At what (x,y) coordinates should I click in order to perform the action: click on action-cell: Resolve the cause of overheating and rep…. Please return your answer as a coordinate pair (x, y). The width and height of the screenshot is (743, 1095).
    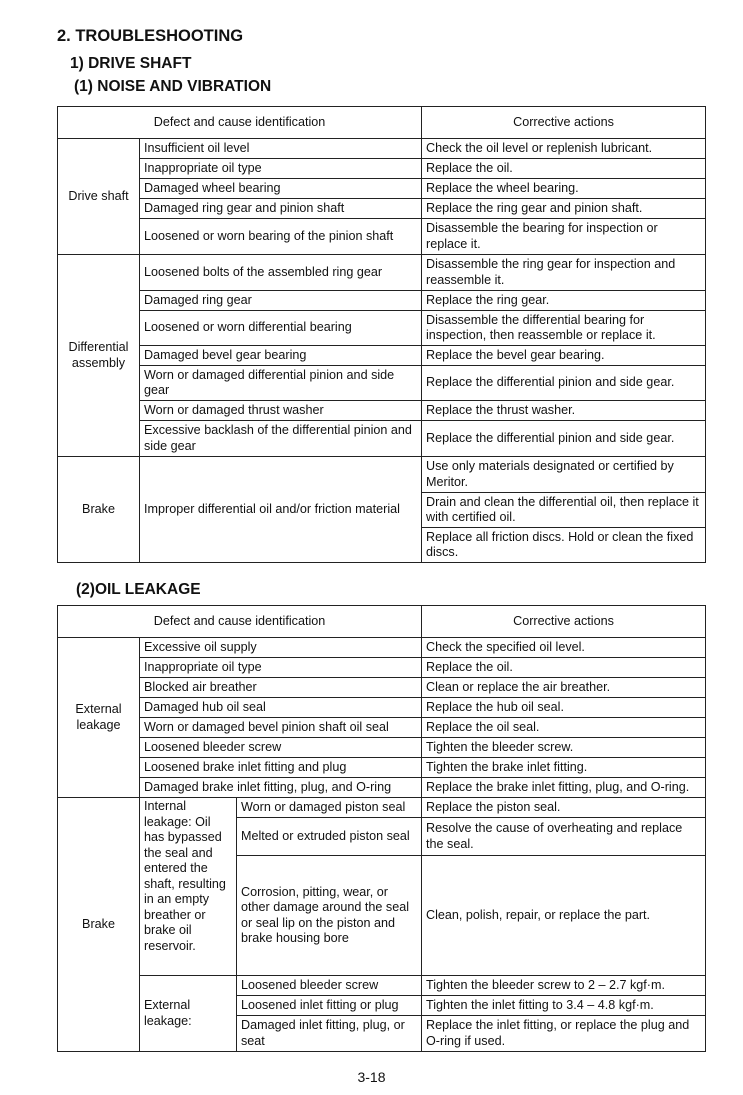
    Looking at the image, I should click on (564, 836).